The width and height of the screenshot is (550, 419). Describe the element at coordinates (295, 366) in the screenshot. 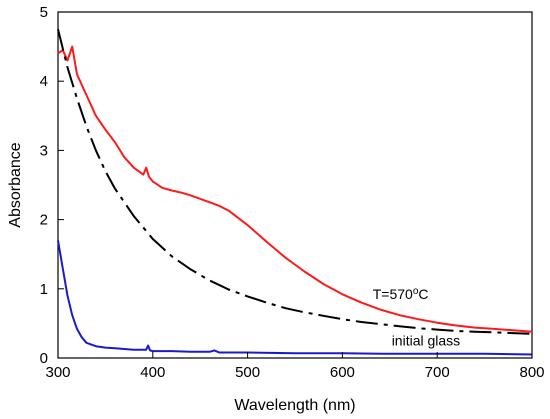

I see `x-ticks: 300 400 500 600 700 800` at that location.